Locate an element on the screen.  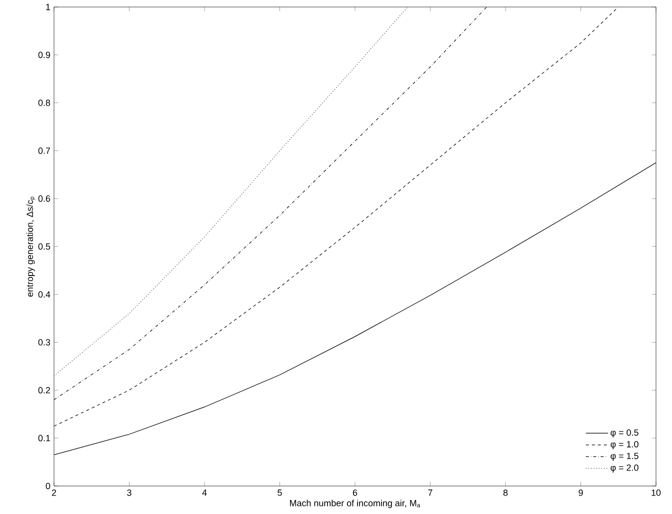
x-tick-label: 4 is located at coordinates (204, 493).